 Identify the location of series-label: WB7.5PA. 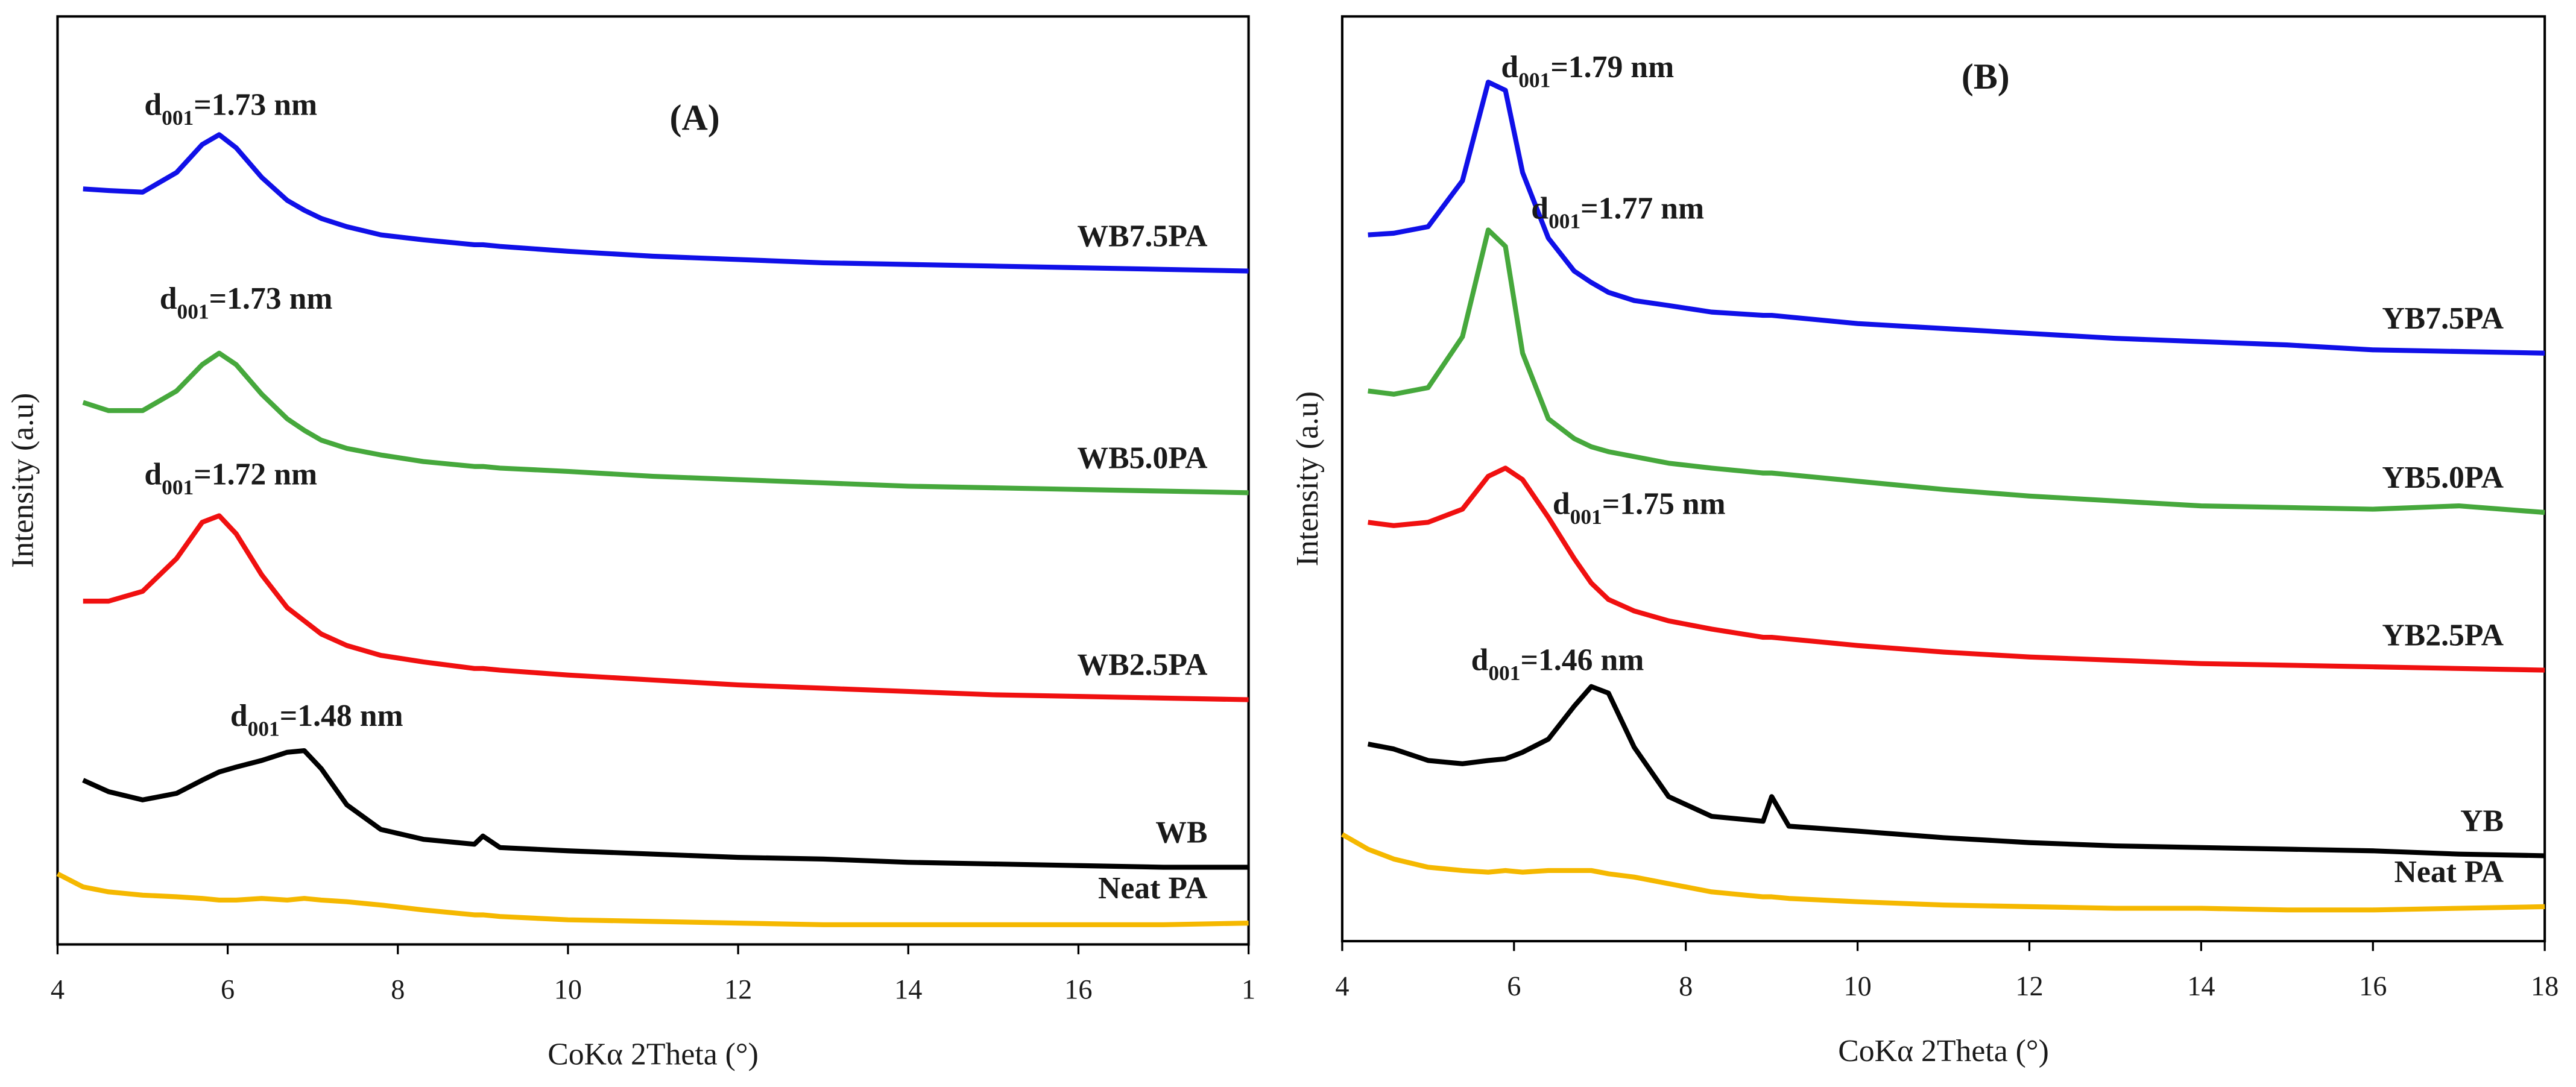
(1142, 236).